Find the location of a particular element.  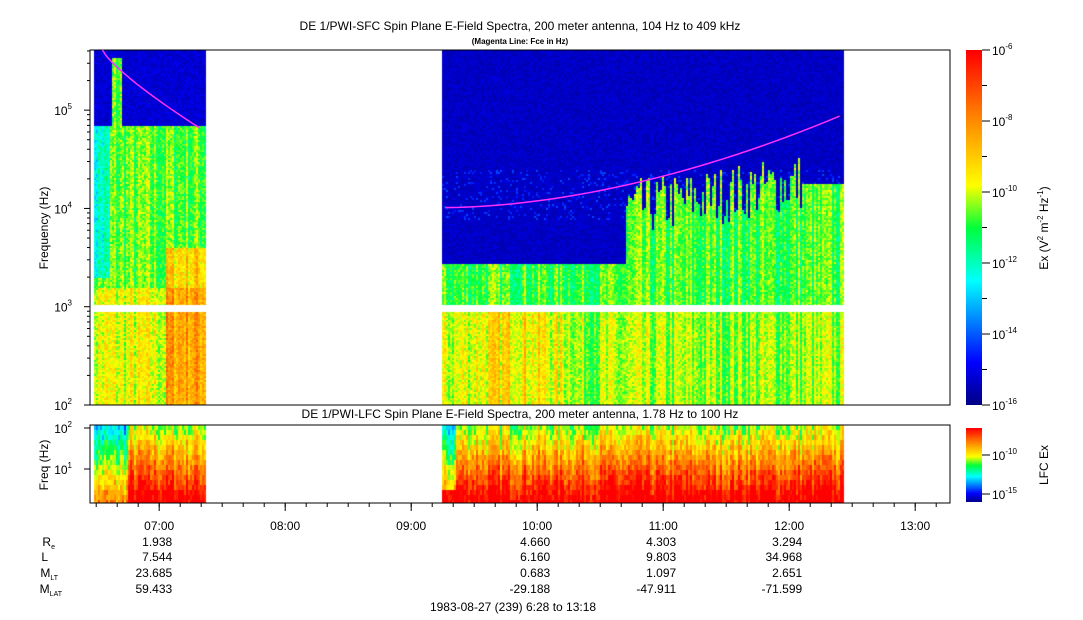

lfc-colorbar-tick-label: 10-15 is located at coordinates (1004, 494).